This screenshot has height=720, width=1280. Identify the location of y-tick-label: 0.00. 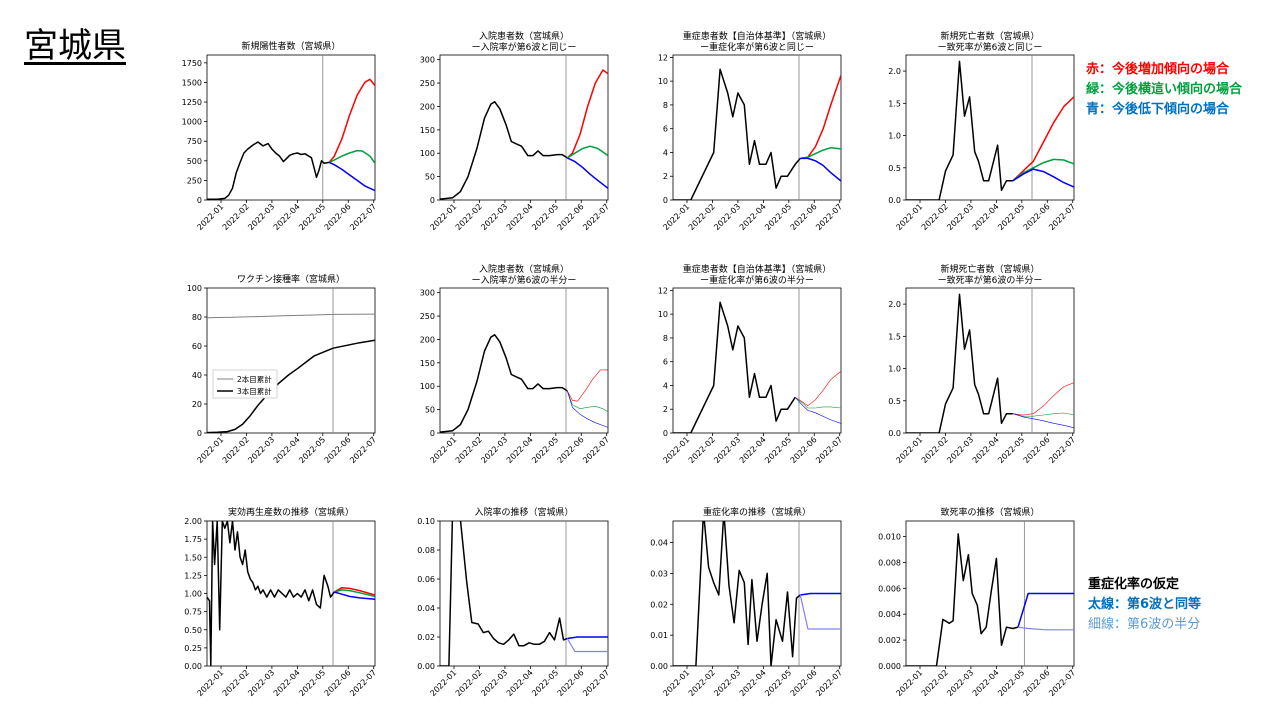
(426, 666).